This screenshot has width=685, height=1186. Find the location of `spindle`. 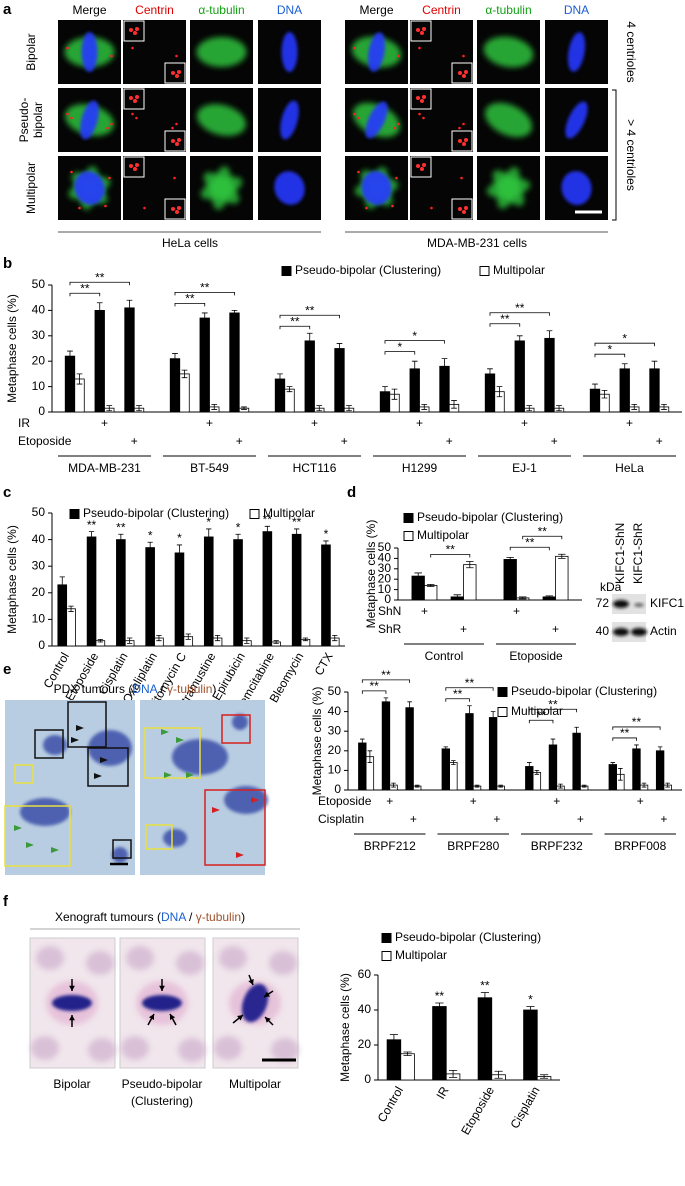

spindle is located at coordinates (221, 188).